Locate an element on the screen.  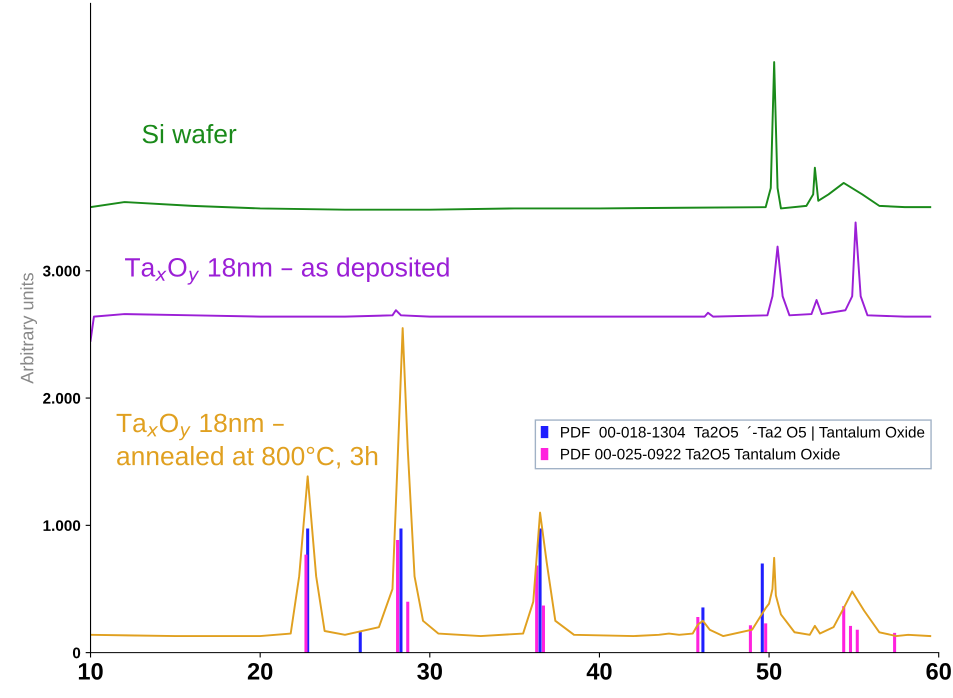
series-label: Ta$_{x}$O$_{y}$ 18nm – annealed at 800°C, 3h is located at coordinates (247, 441).